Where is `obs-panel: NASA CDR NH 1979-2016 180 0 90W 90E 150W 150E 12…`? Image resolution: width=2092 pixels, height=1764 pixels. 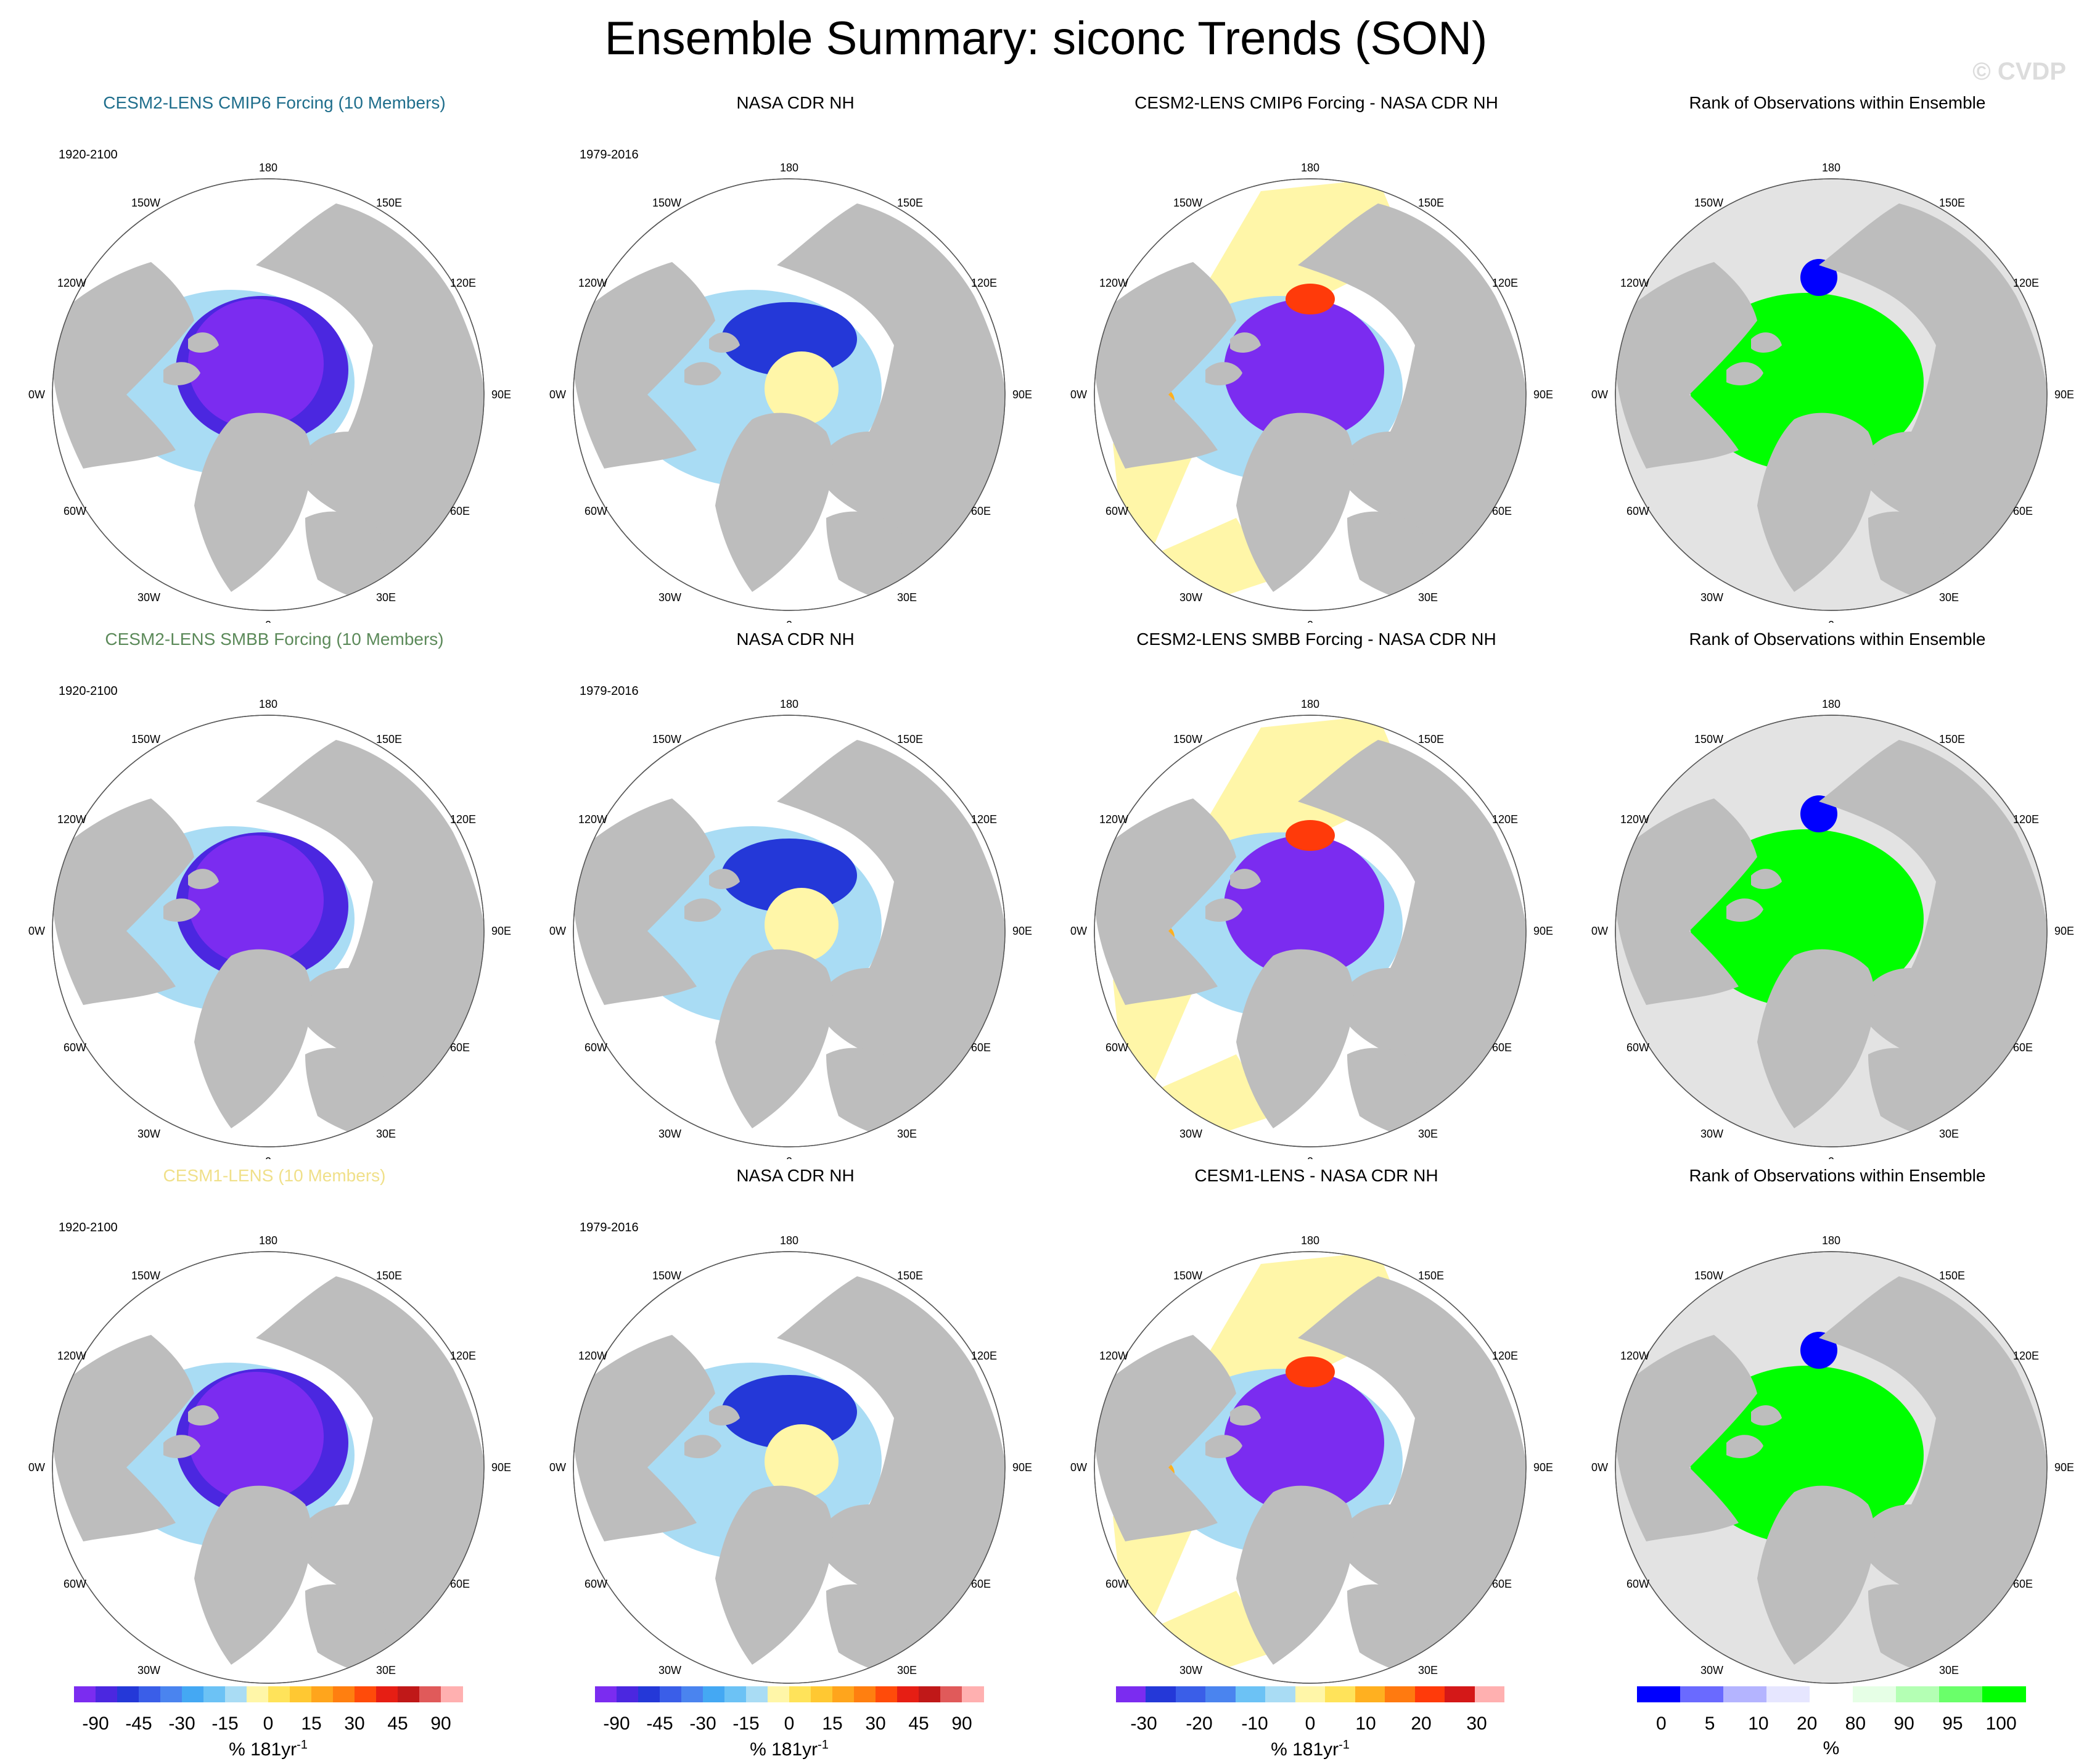
obs-panel: NASA CDR NH 1979-2016 180 0 90W 90E 150W 150E 12… is located at coordinates (796, 360).